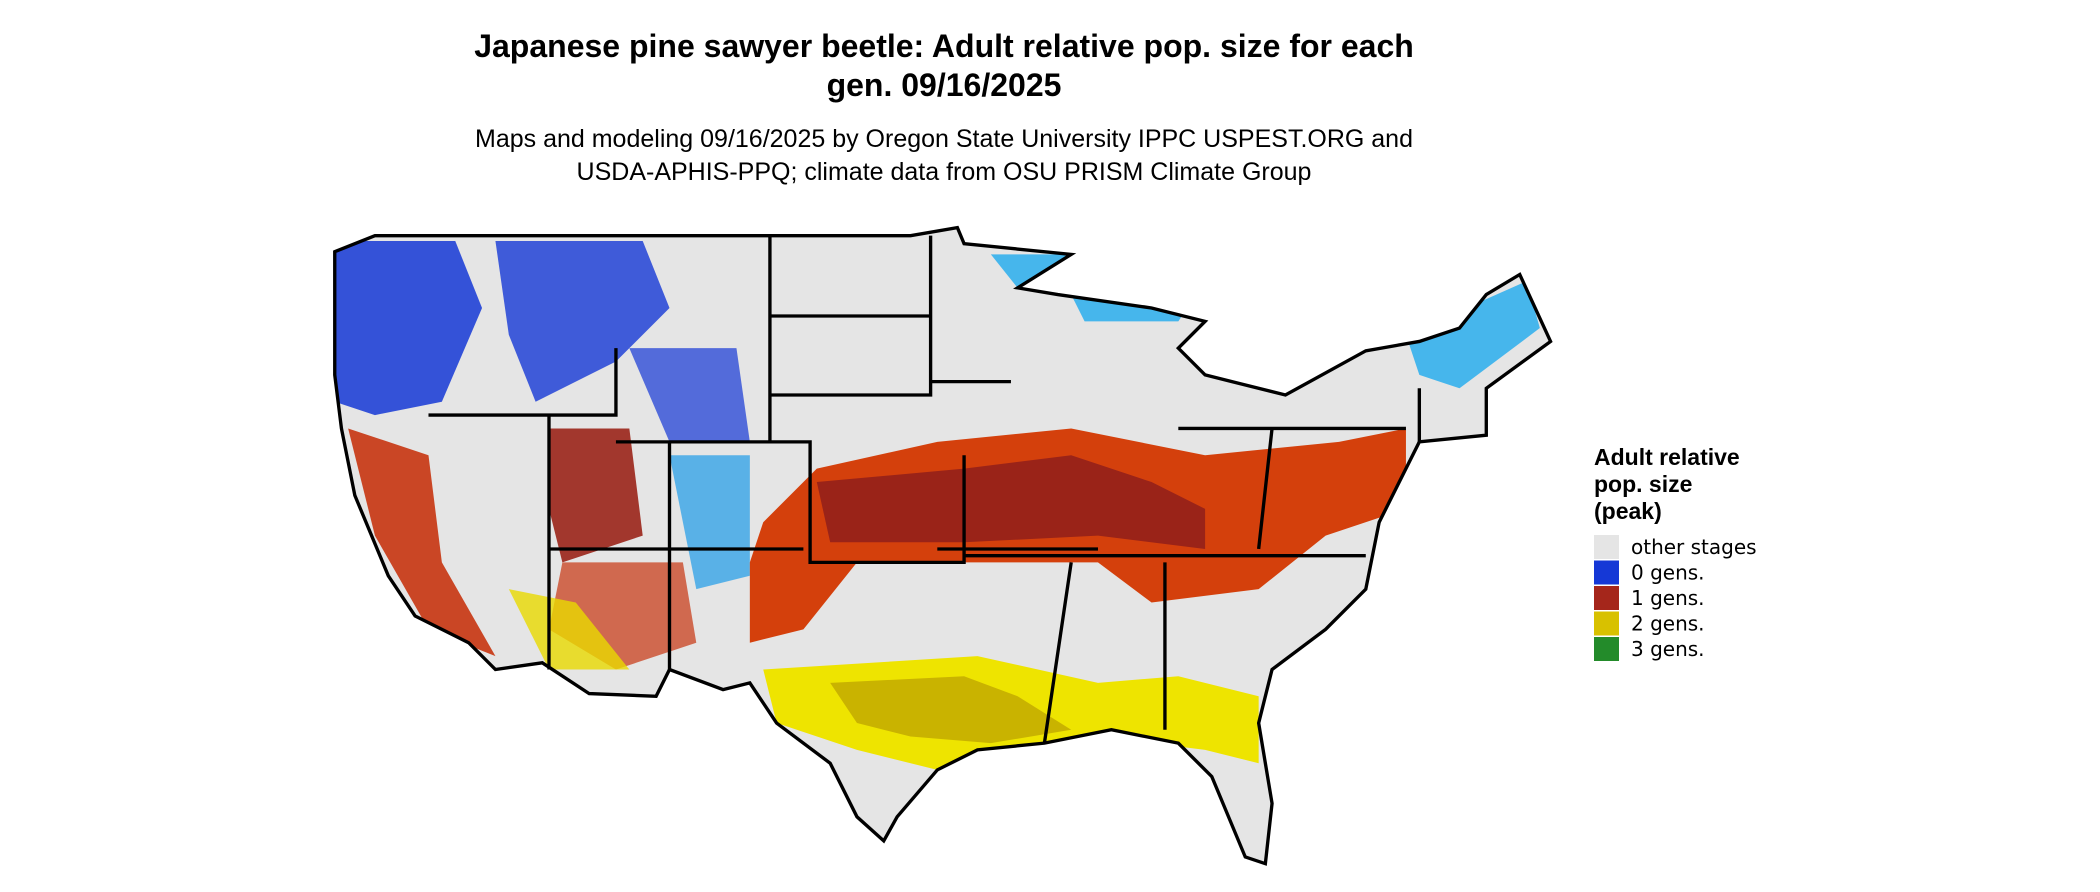 Image resolution: width=2100 pixels, height=892 pixels. What do you see at coordinates (1668, 598) in the screenshot?
I see `legend-label: 1 gens.` at bounding box center [1668, 598].